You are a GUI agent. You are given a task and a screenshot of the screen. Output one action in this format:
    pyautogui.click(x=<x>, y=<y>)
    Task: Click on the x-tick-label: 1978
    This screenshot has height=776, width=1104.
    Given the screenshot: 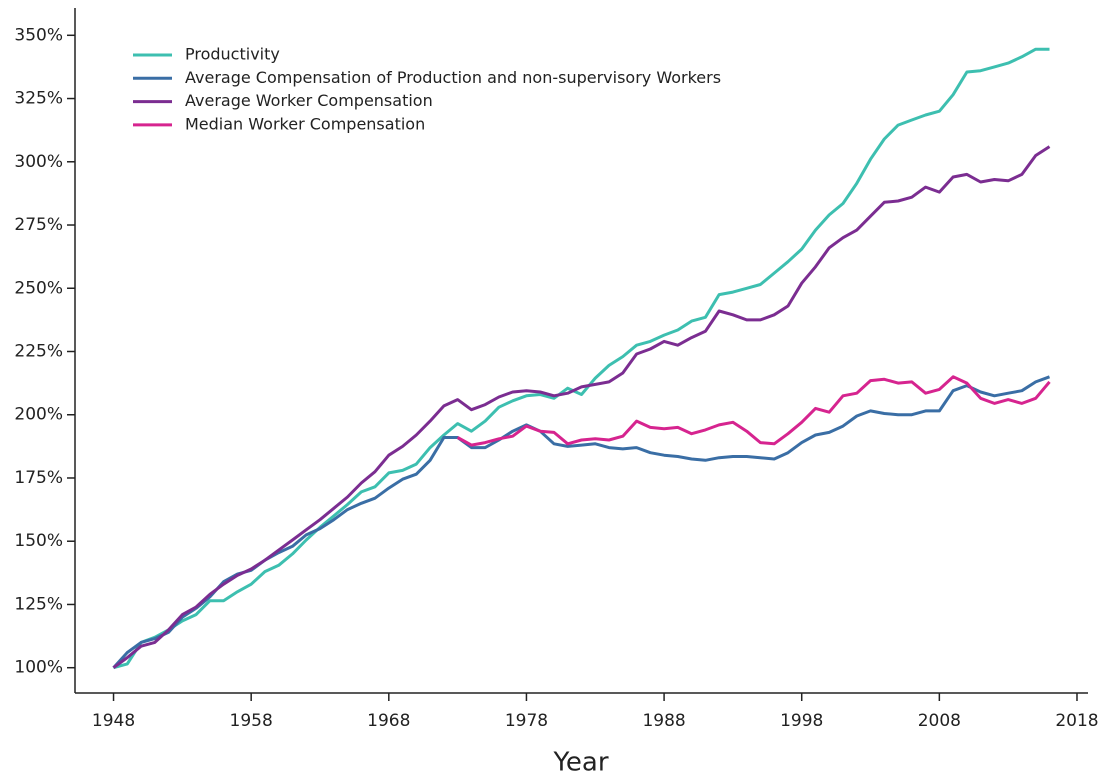 What is the action you would take?
    pyautogui.click(x=526, y=721)
    